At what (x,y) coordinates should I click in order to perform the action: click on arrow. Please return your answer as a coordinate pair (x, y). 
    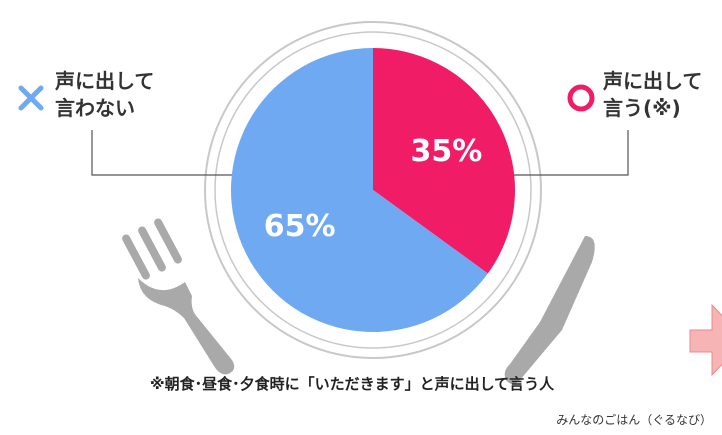
    Looking at the image, I should click on (705, 340).